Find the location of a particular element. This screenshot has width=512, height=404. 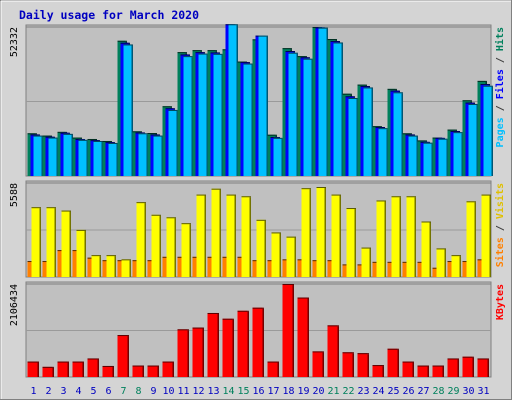

x-axis-label-day-24: 24 is located at coordinates (378, 391).